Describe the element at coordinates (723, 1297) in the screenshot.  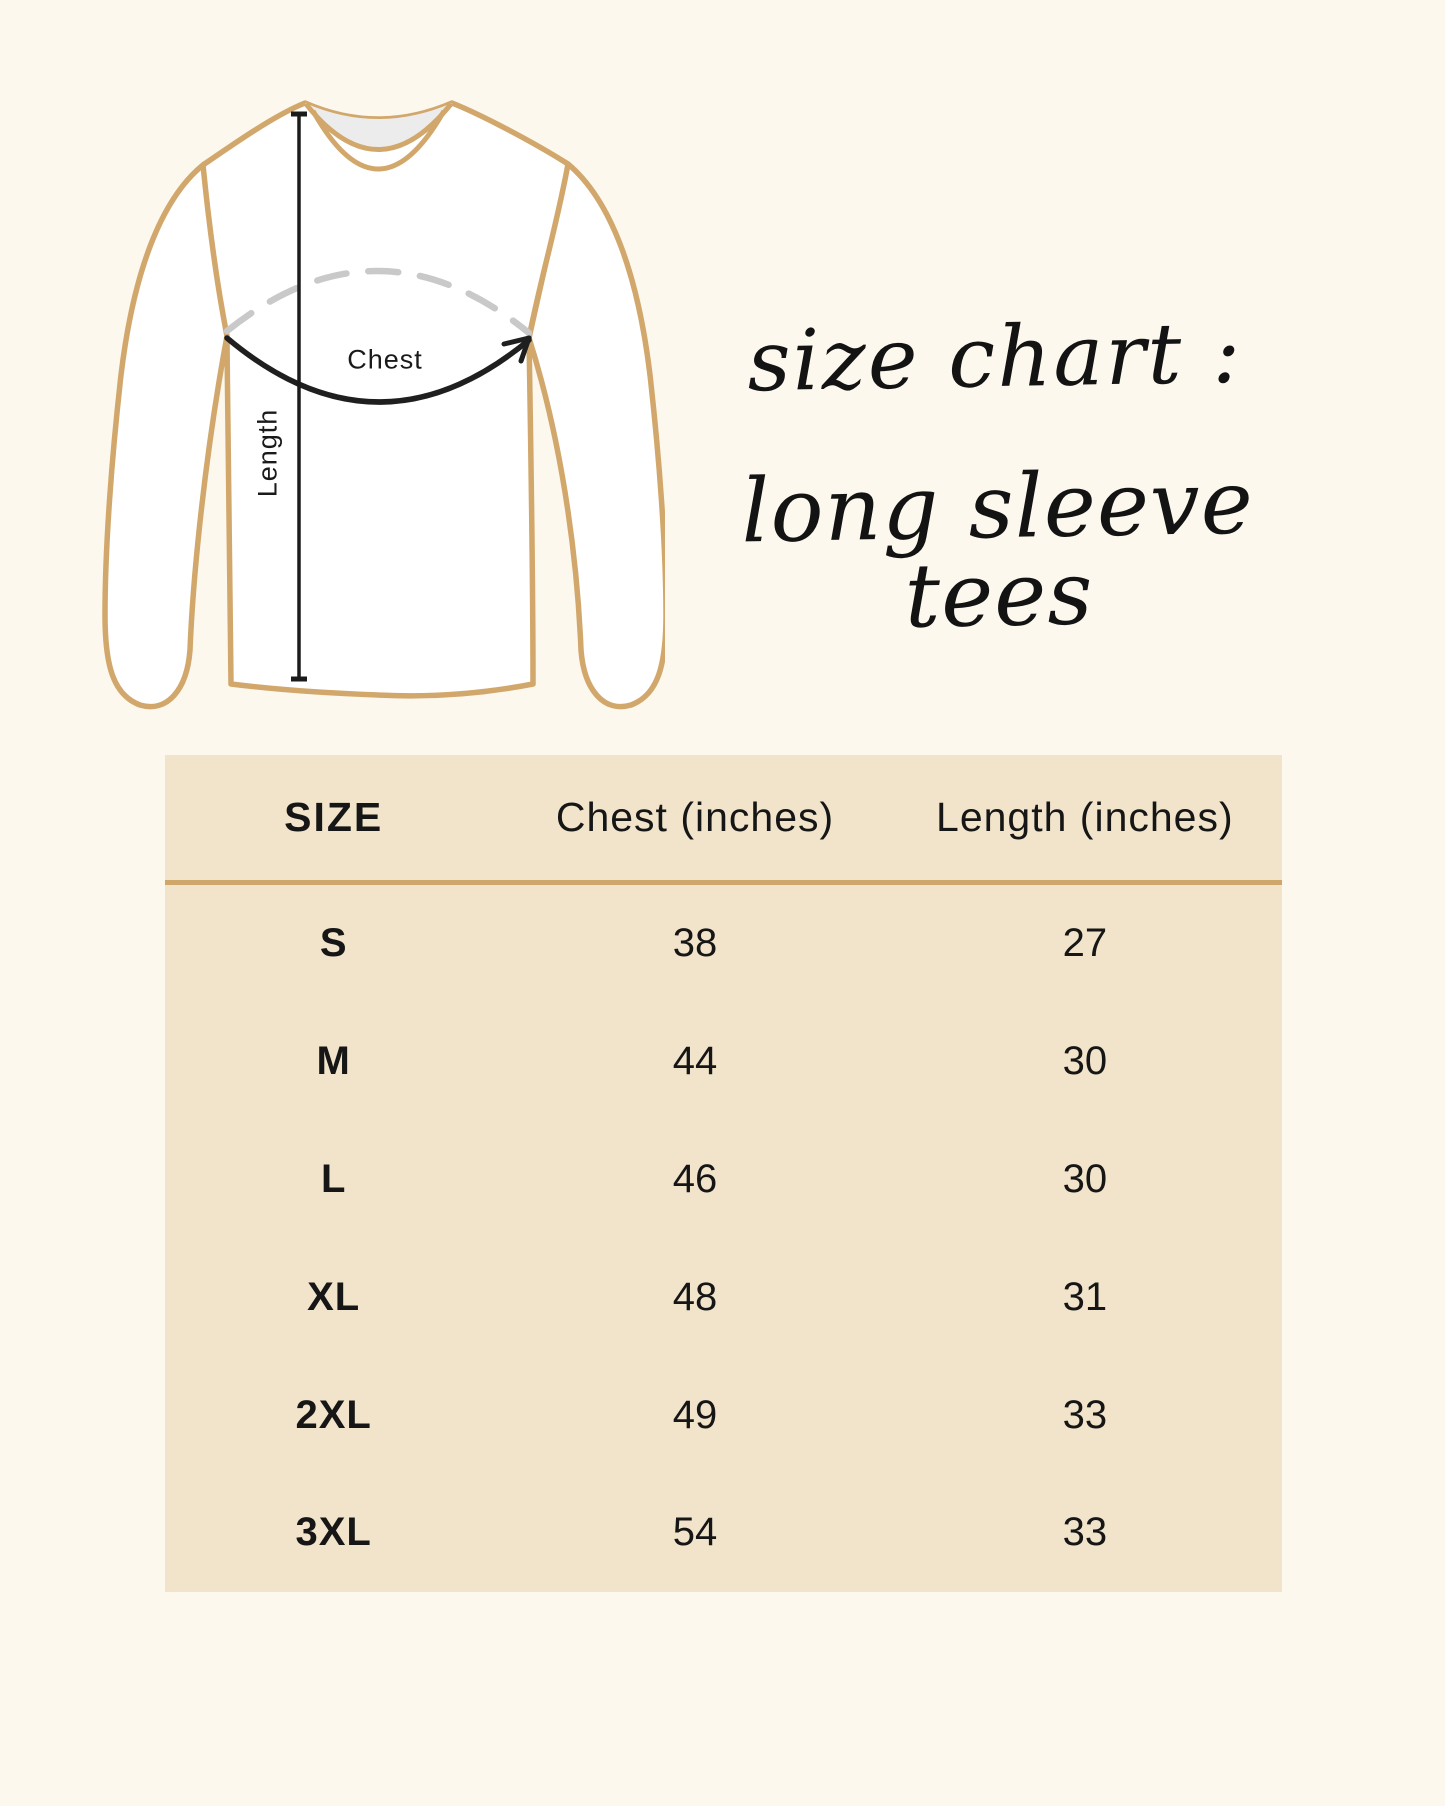
I see `table-row: XL 48 31` at that location.